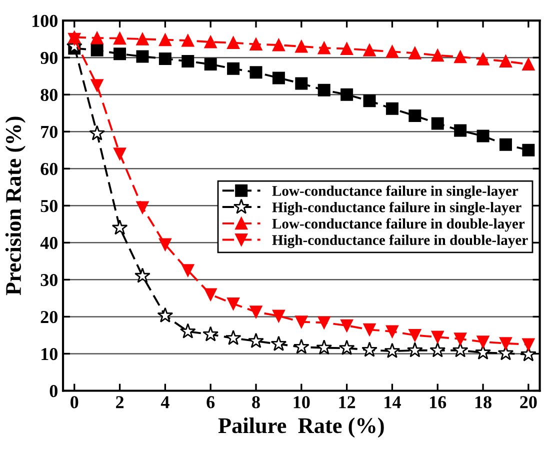  I want to click on legend-label: Low-conductance failure in single-layer, so click(395, 192).